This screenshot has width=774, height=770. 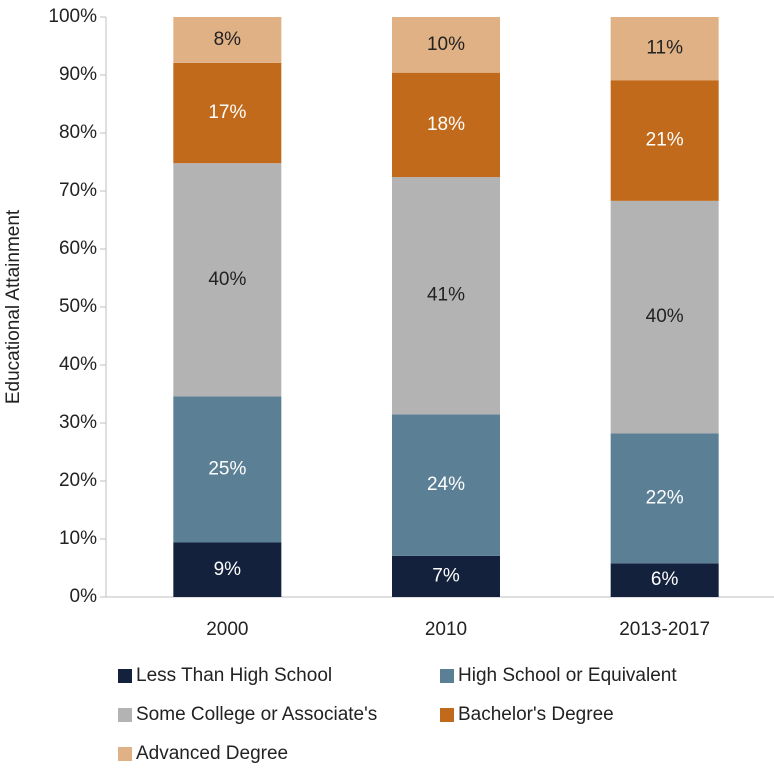 What do you see at coordinates (227, 629) in the screenshot?
I see `x-tick-label: 2000` at bounding box center [227, 629].